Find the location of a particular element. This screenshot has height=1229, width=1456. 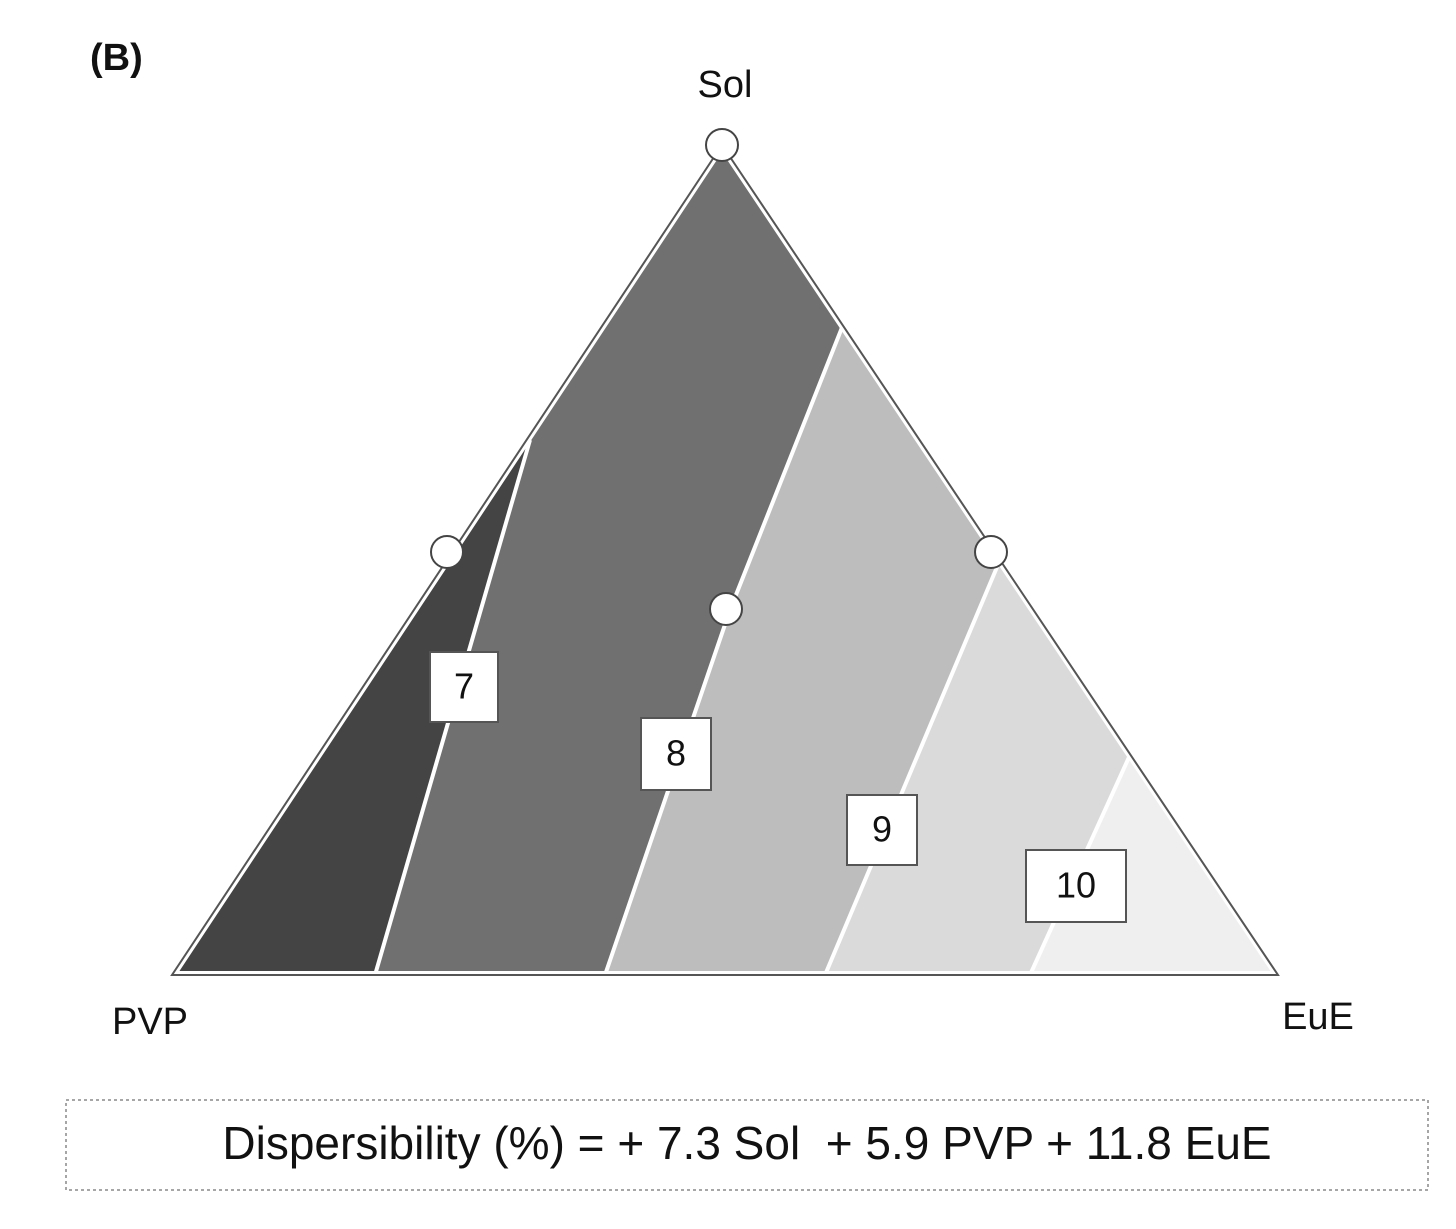

equation-box is located at coordinates (747, 1145).